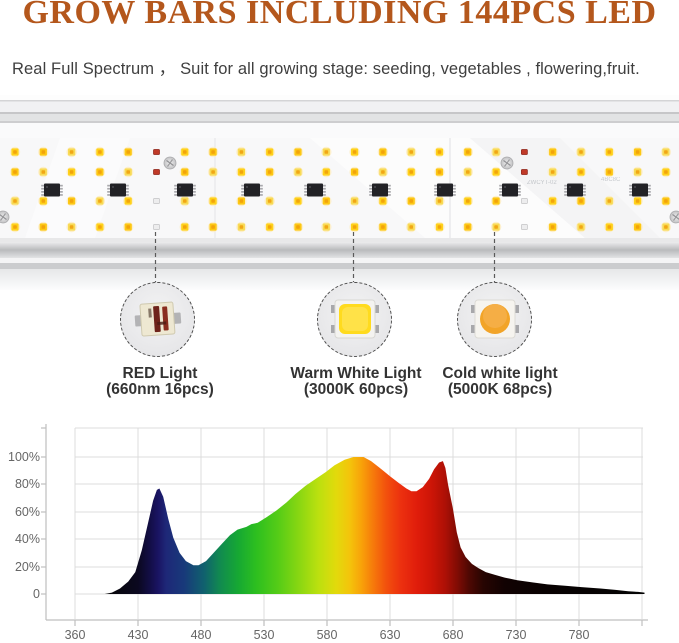 The image size is (679, 643). What do you see at coordinates (500, 373) in the screenshot?
I see `callout-title: Cold white light` at bounding box center [500, 373].